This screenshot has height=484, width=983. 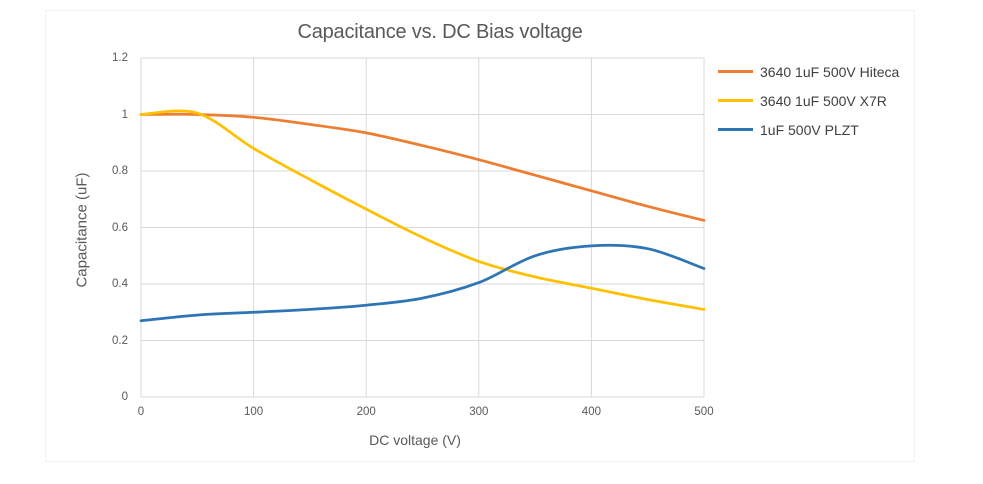 I want to click on y-tick-label: 0, so click(x=124, y=397).